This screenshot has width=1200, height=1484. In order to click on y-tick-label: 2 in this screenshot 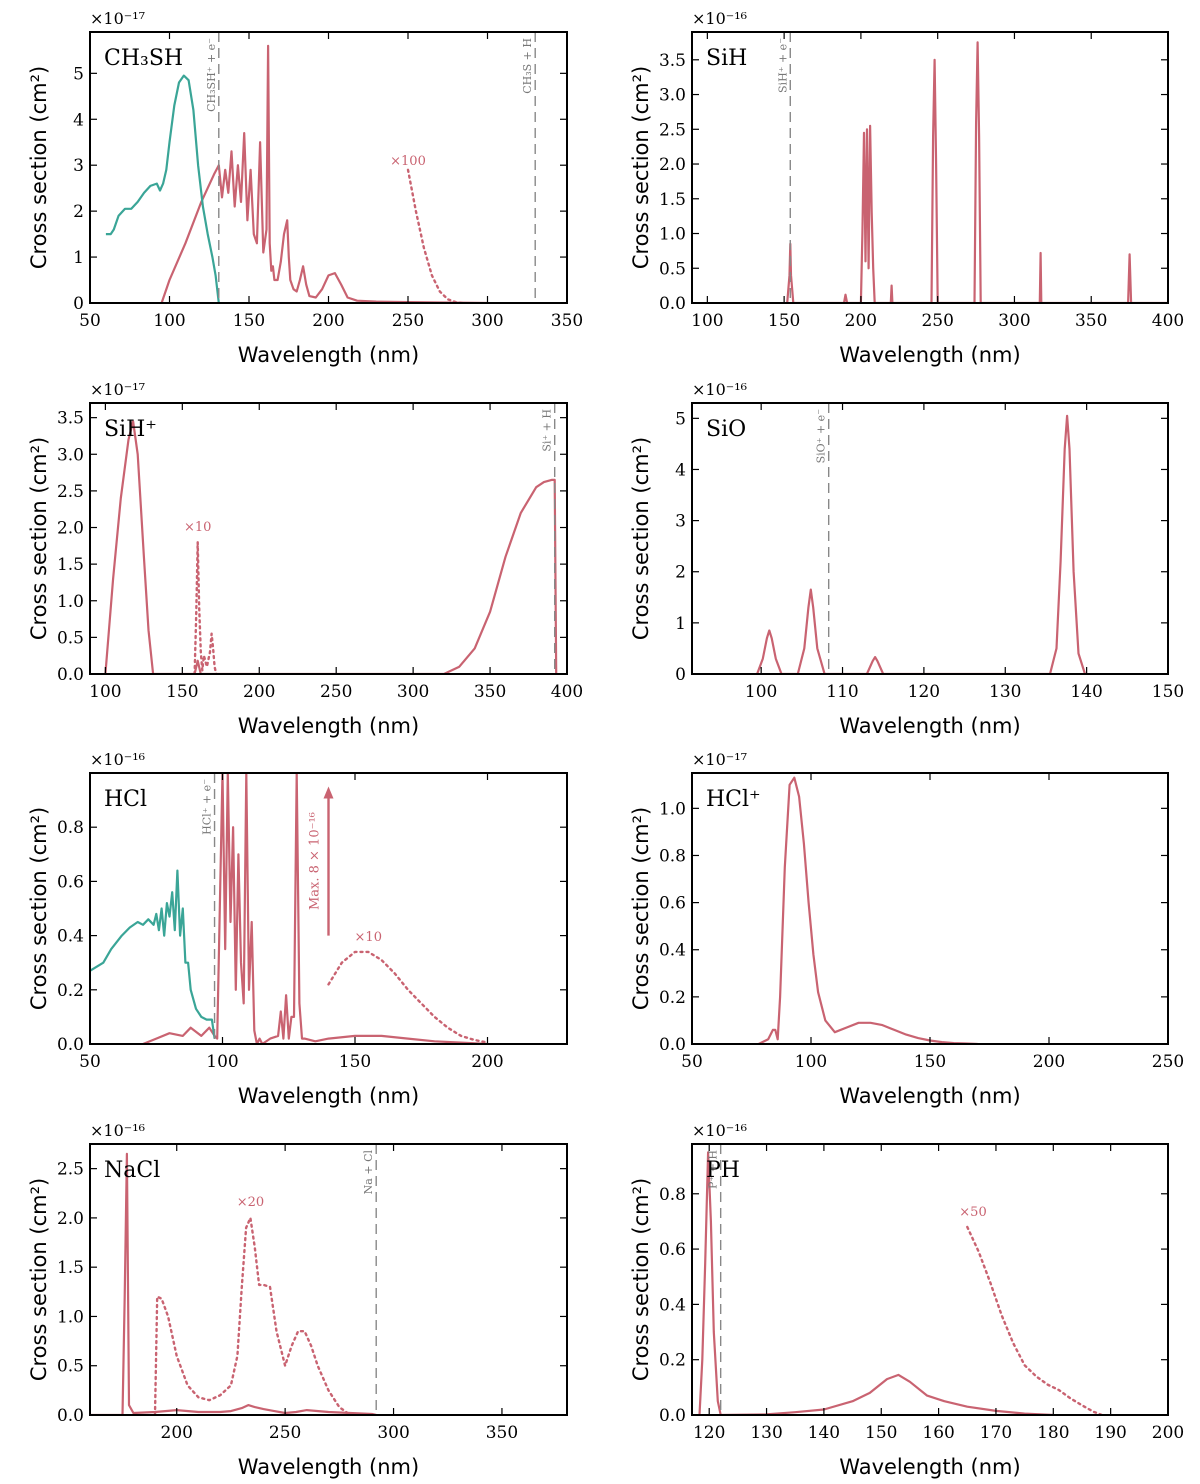, I will do `click(78, 212)`.